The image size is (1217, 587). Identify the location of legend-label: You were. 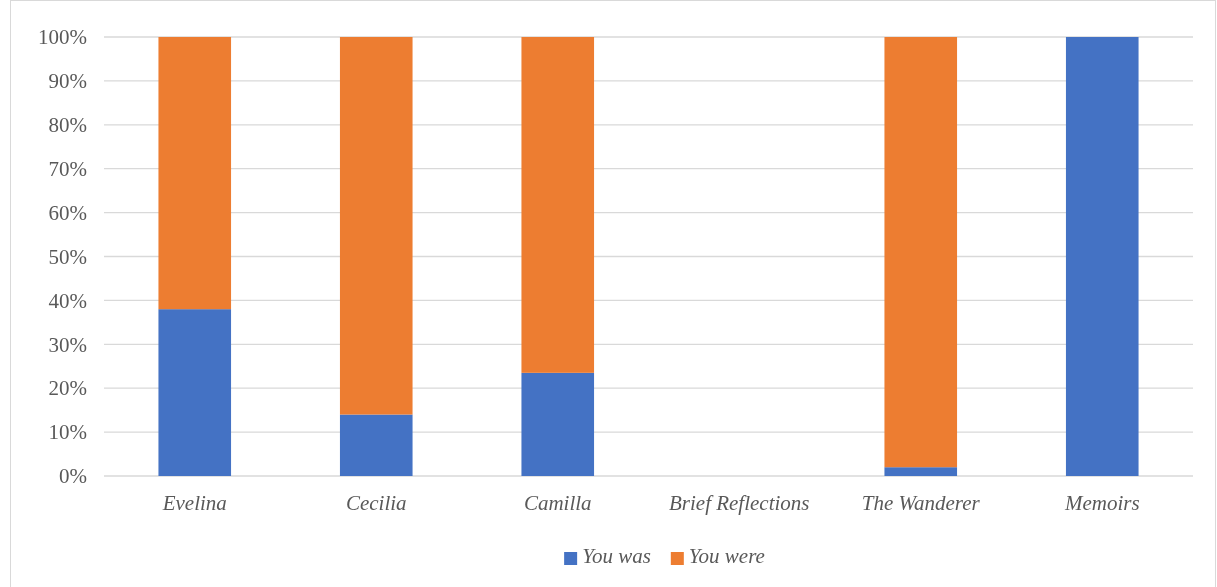
(726, 556).